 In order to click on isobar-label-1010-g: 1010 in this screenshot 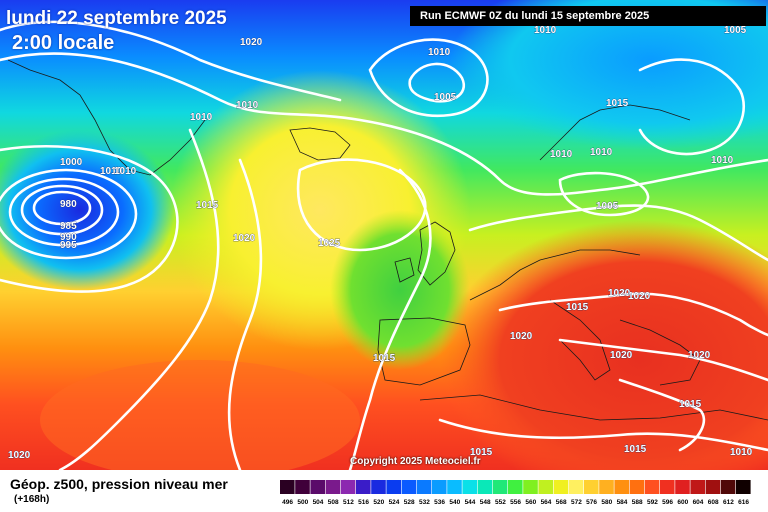, I will do `click(601, 152)`.